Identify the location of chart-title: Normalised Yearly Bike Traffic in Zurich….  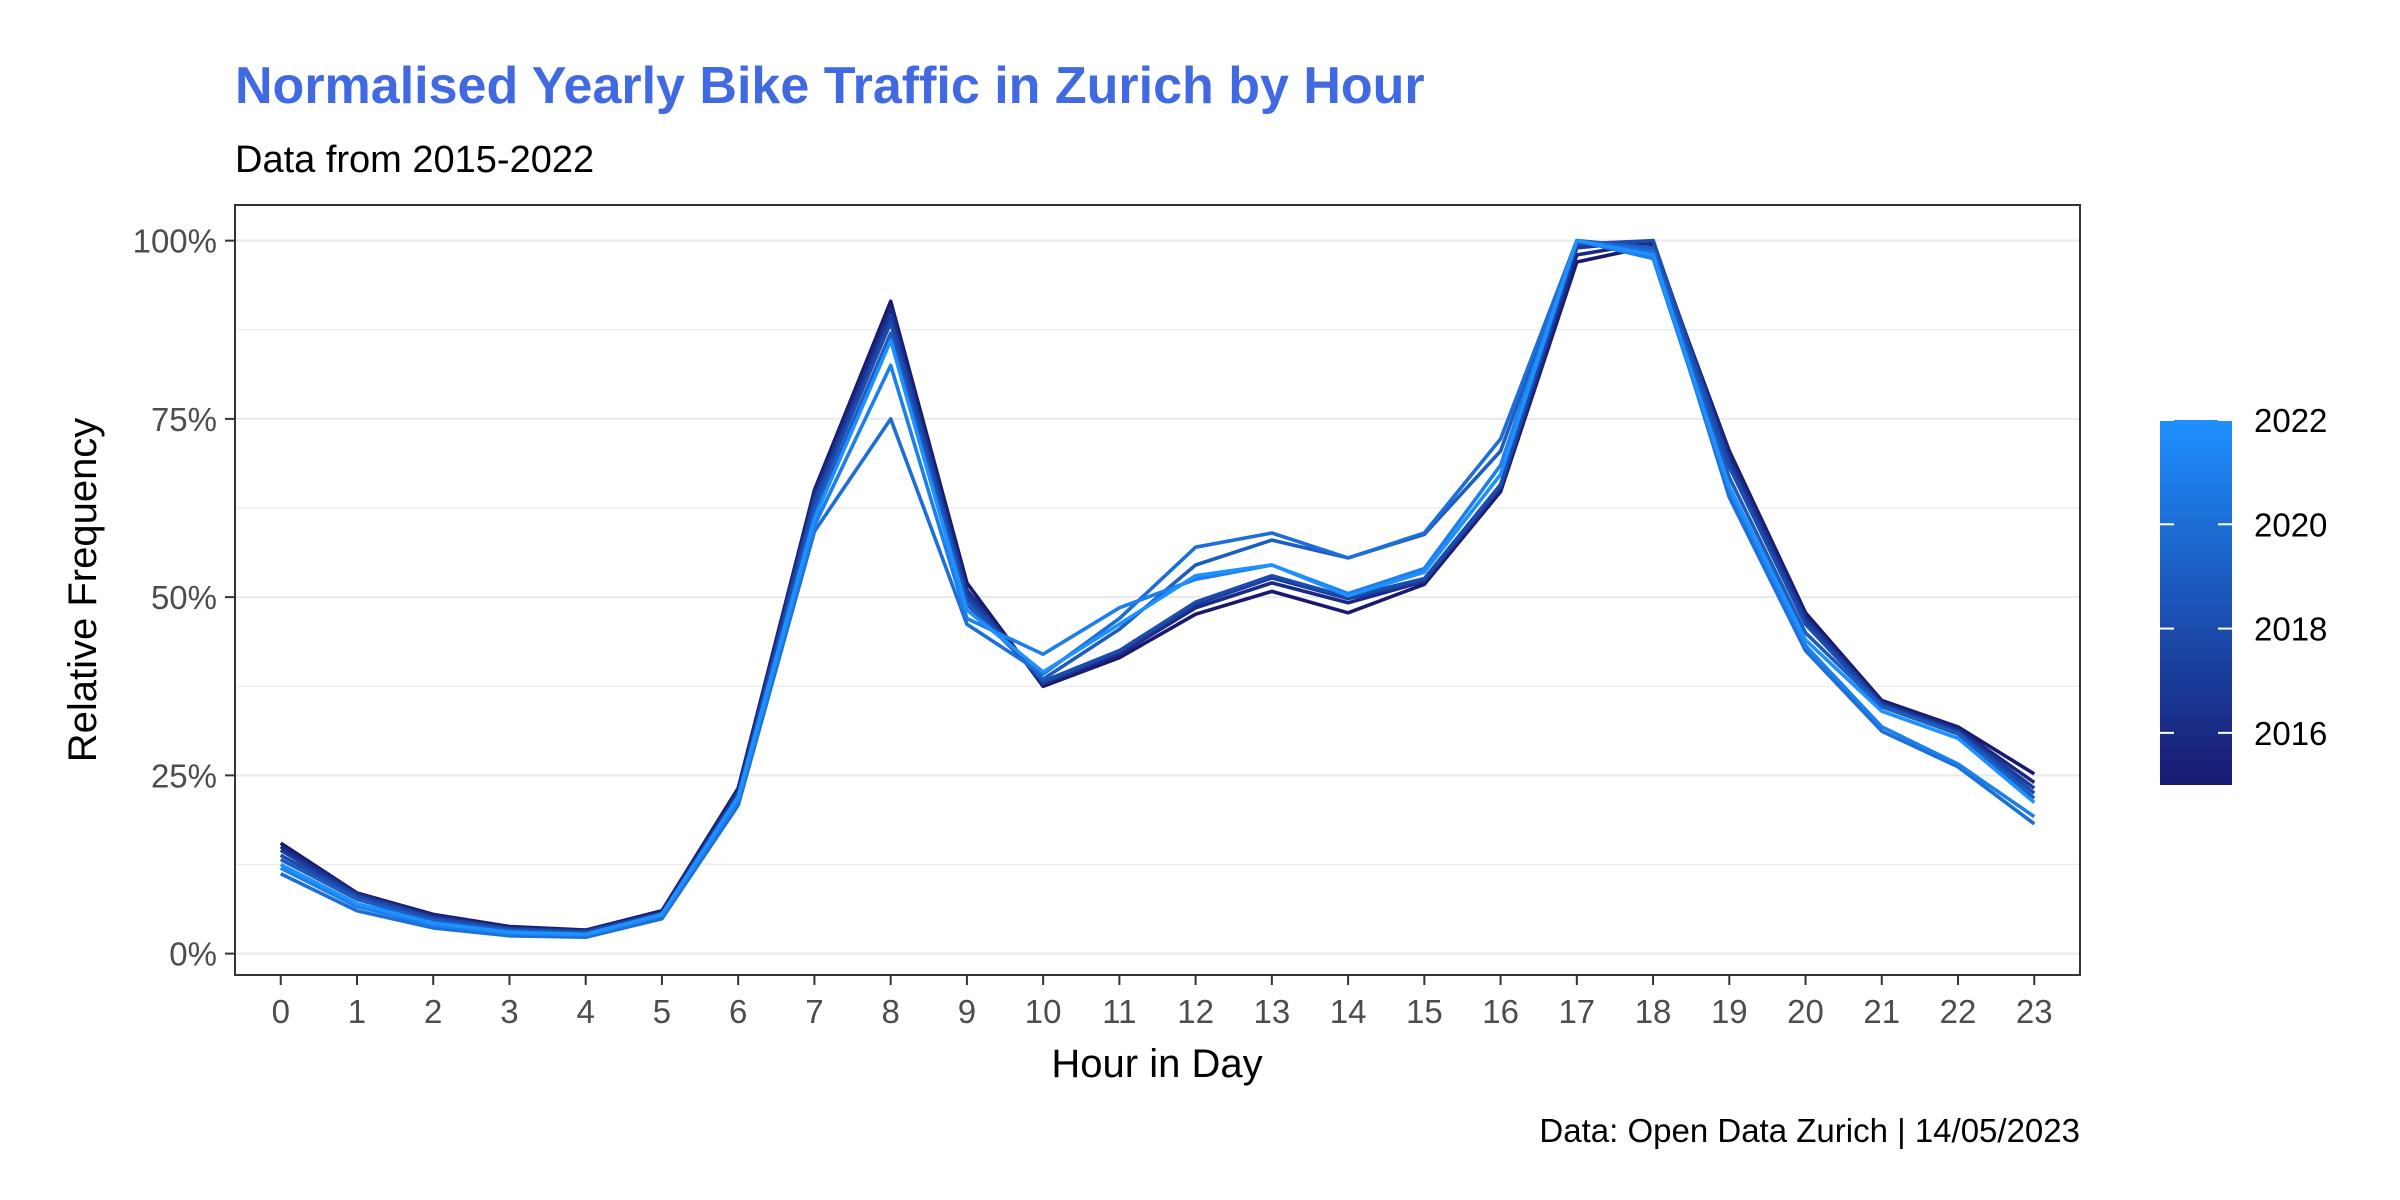
(830, 86).